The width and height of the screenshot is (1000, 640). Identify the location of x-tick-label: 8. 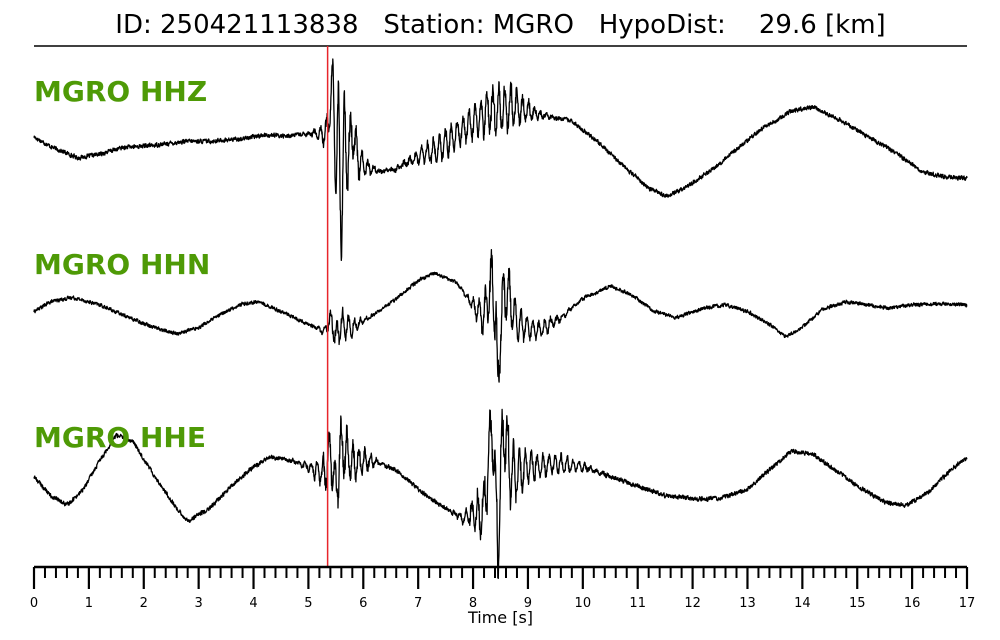
(473, 603).